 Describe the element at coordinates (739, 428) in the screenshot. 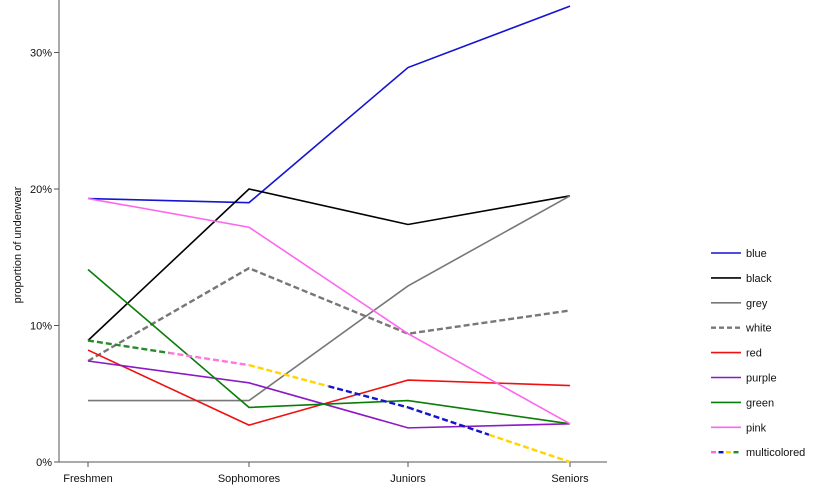

I see `legend-item-pink: pink` at that location.